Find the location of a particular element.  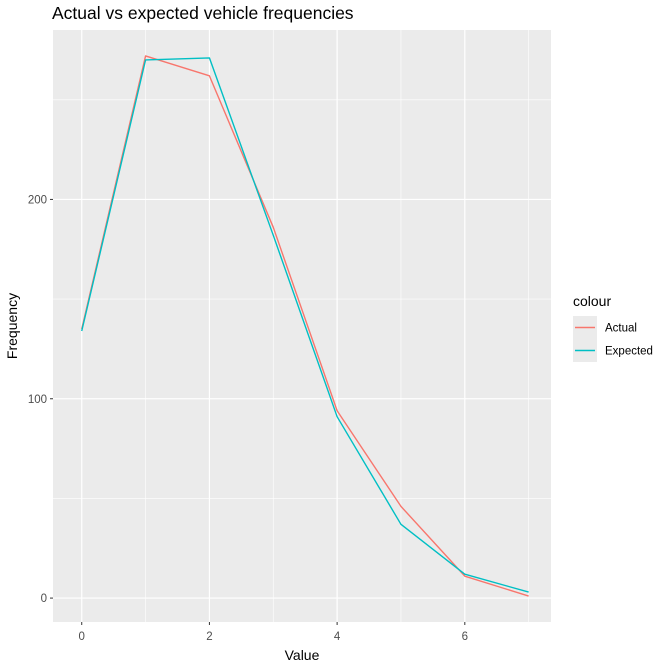

legend: colour Actual Expected is located at coordinates (613, 327).